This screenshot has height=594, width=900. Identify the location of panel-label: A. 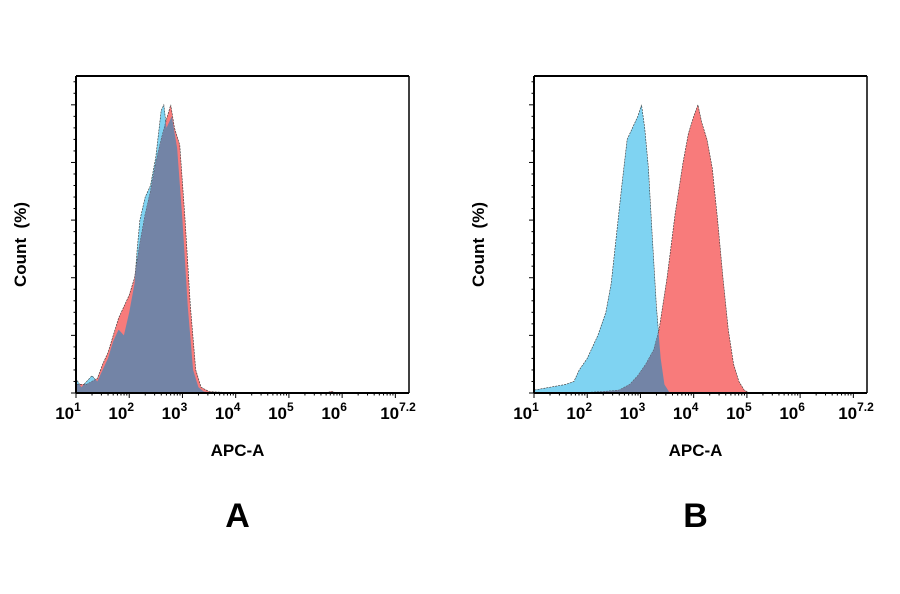
(237, 516).